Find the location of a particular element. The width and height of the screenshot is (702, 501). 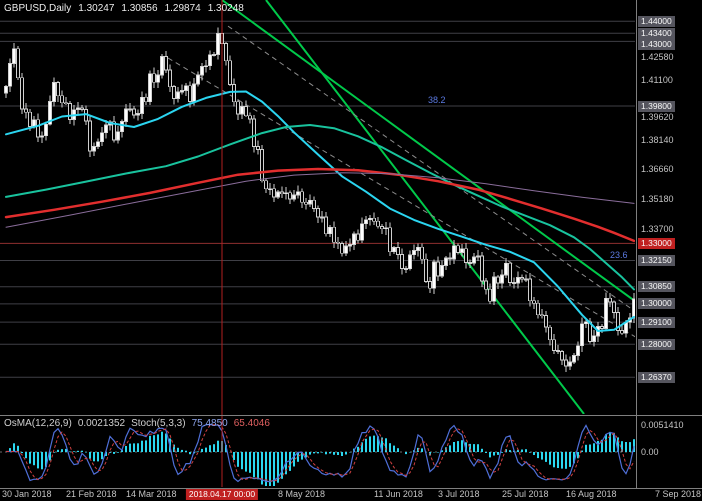

time-axis-label: 30 Jan 2018 is located at coordinates (27, 494).